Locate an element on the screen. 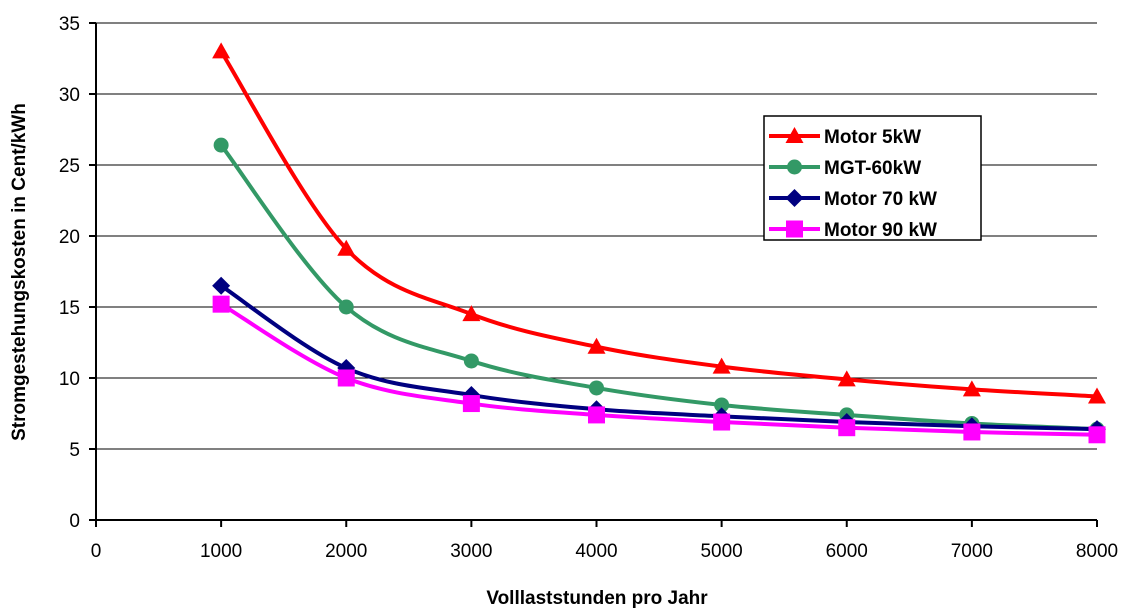 The width and height of the screenshot is (1125, 611). legend-label: MGT-60kW is located at coordinates (872, 168).